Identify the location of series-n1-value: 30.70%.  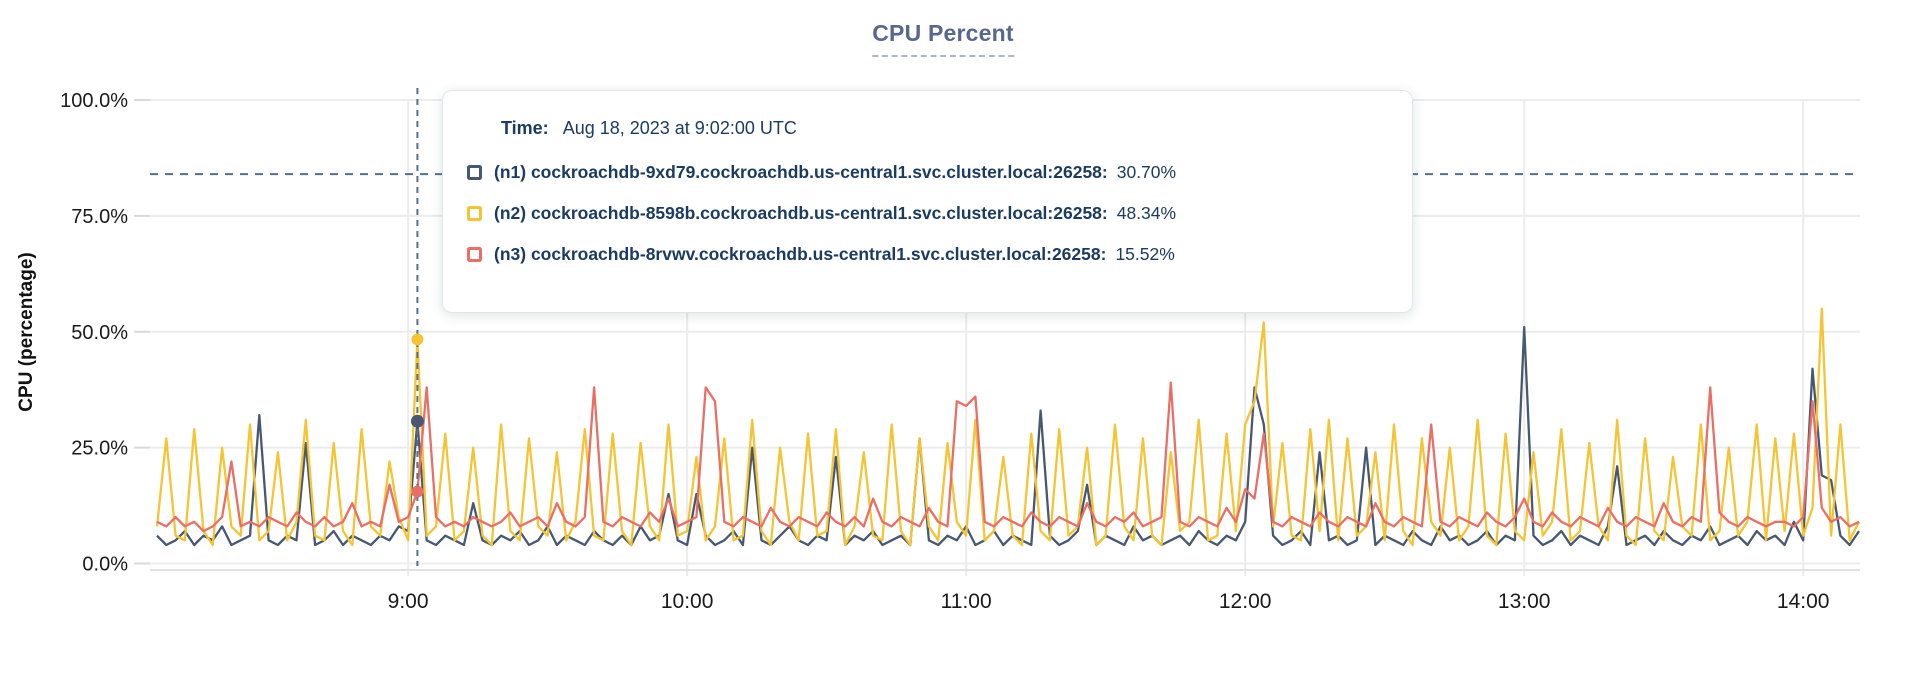
(1146, 172).